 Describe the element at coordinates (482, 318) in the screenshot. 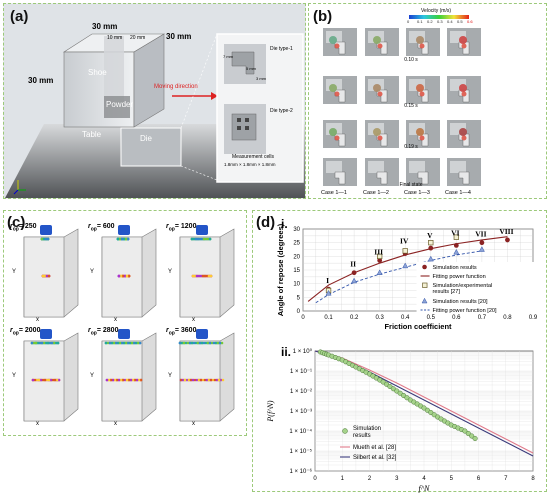

I see `x-tick-label: 0.7` at that location.